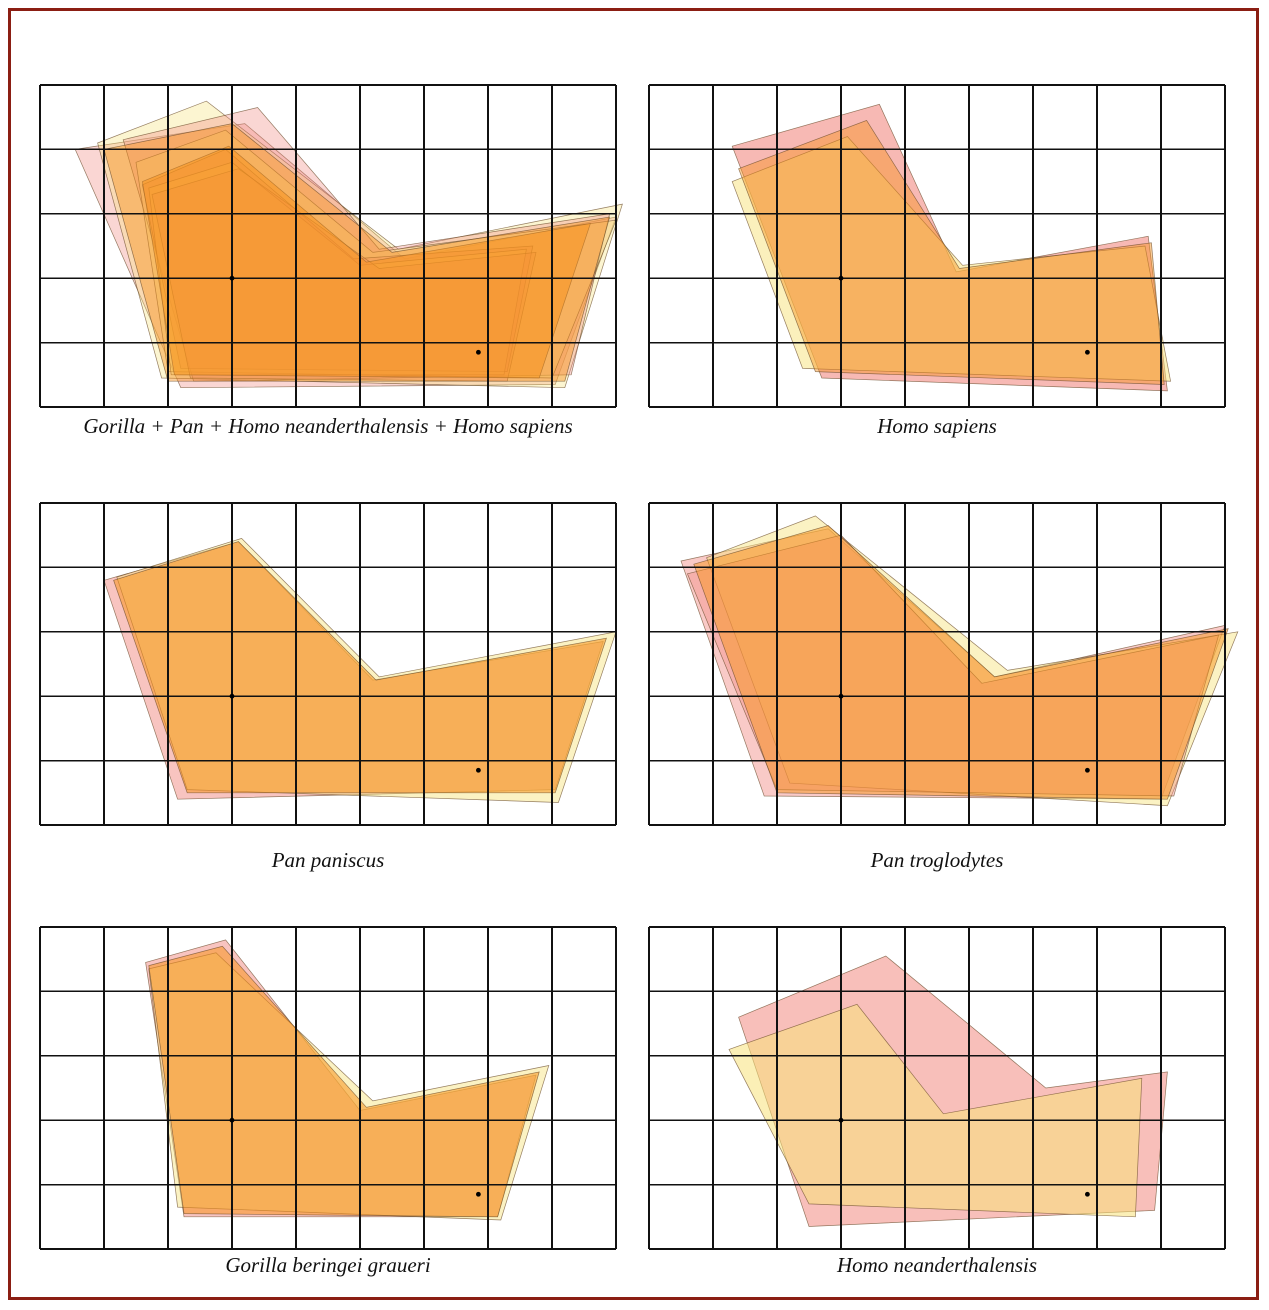 This screenshot has height=1310, width=1269. What do you see at coordinates (328, 860) in the screenshot?
I see `panel-caption: Pan paniscus` at bounding box center [328, 860].